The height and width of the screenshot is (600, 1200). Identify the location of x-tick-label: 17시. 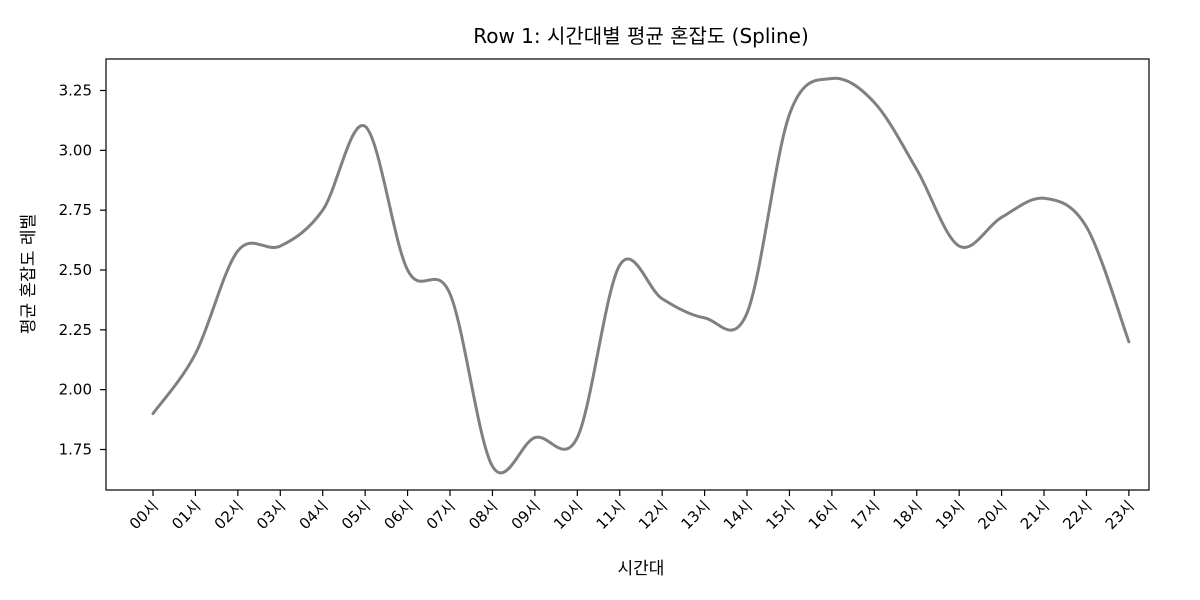
(865, 515).